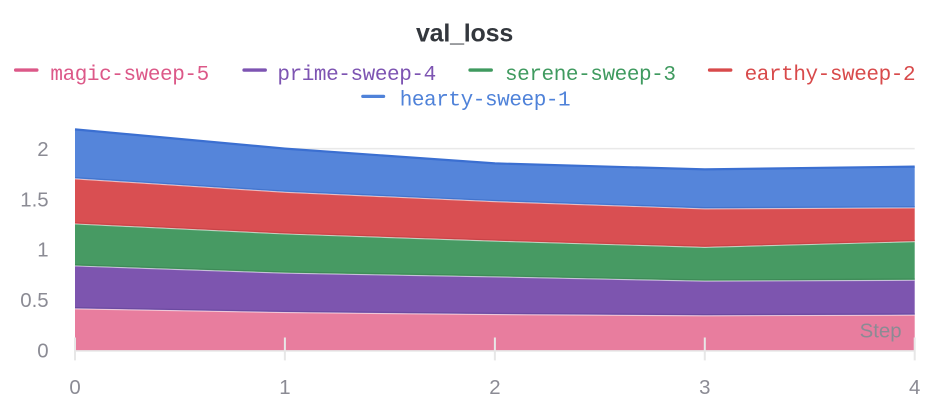 The height and width of the screenshot is (420, 949). I want to click on svg-text: 4, so click(914, 388).